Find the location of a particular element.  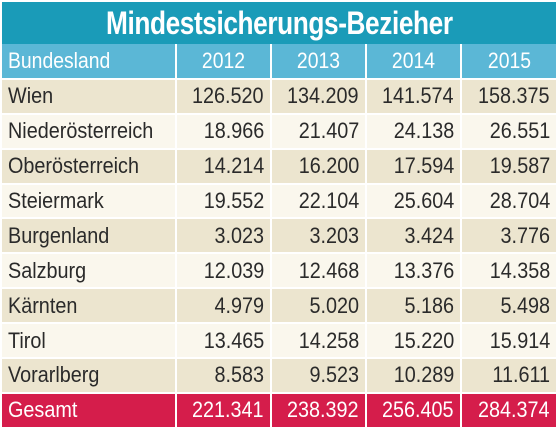

total-row: Gesamt 221.341 238.392 256.405 284.374 is located at coordinates (279, 409).